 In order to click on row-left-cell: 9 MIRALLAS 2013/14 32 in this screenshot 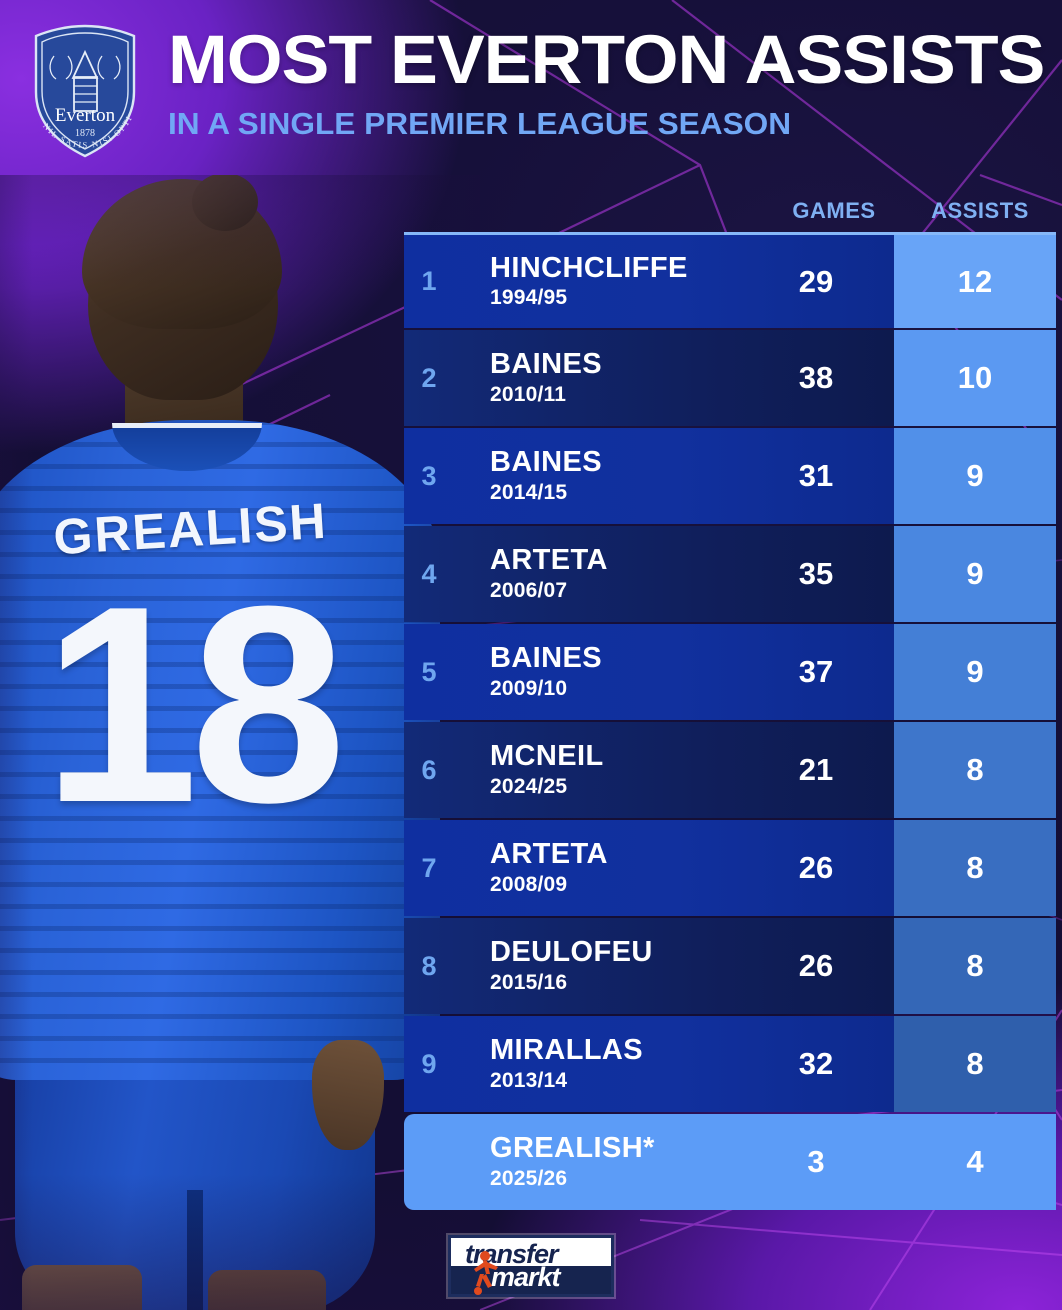, I will do `click(649, 1064)`.